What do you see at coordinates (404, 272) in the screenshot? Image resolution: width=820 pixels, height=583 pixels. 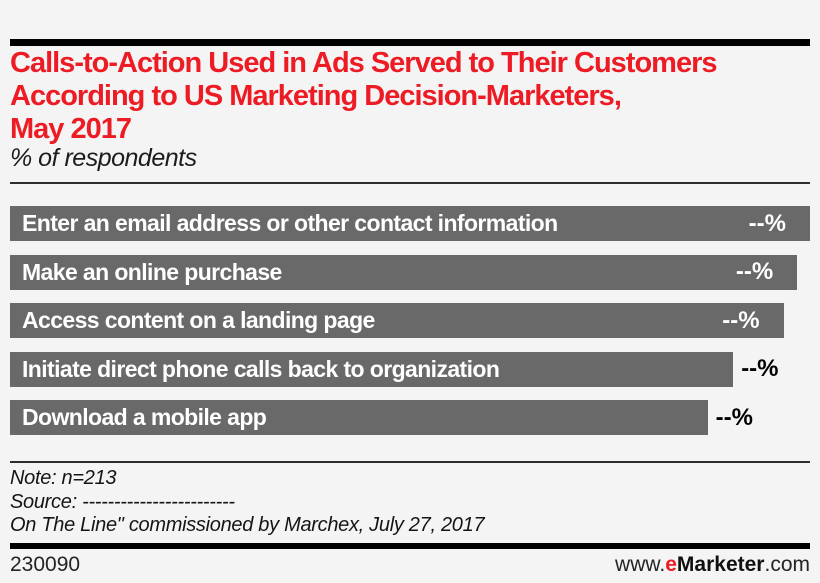 I see `bar-online-purchase: Make an online purchase --%` at bounding box center [404, 272].